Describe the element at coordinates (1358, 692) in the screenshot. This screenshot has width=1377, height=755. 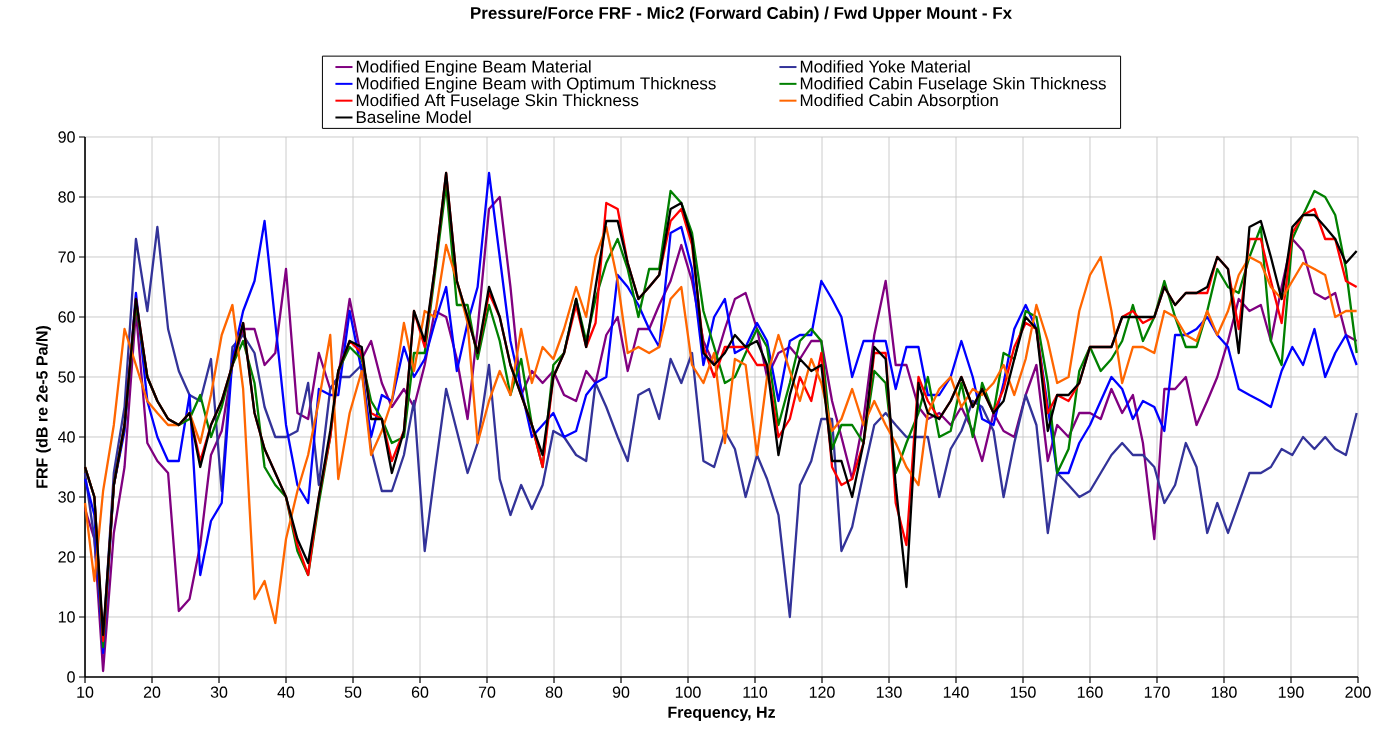
I see `x-tick-label: 200` at that location.